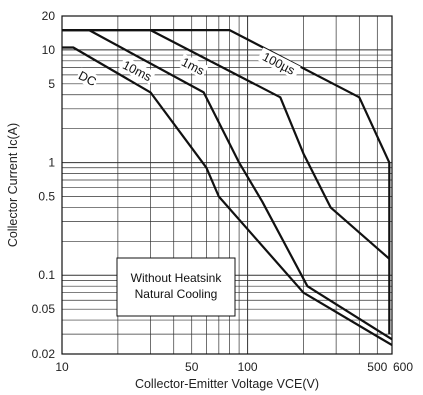  I want to click on y-tick-label: 10, so click(49, 50).